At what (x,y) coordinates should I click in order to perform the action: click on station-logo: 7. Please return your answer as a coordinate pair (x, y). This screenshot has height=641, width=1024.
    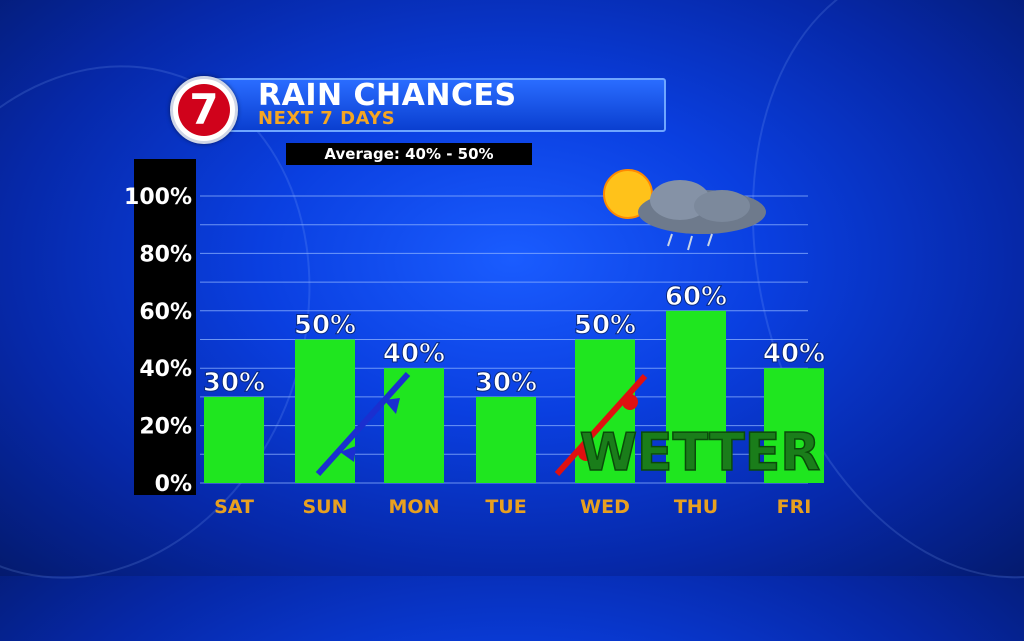
    Looking at the image, I should click on (204, 110).